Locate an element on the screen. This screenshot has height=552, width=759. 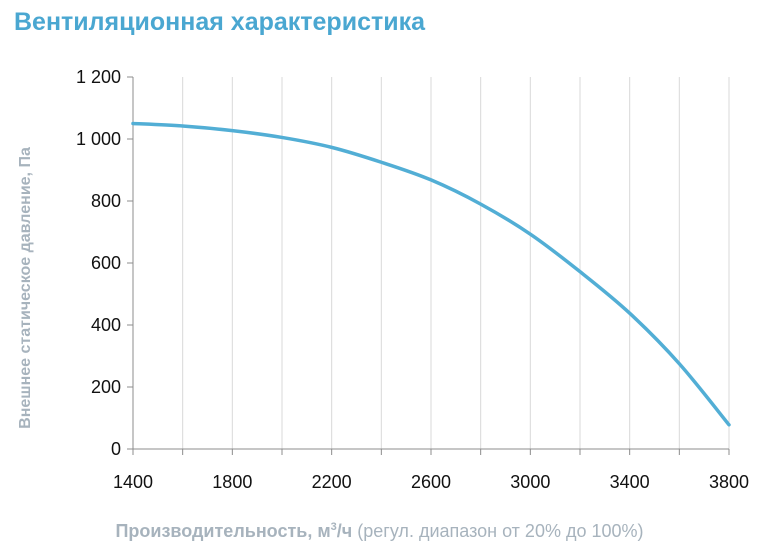
y-tick-label: 1 200 is located at coordinates (98, 77).